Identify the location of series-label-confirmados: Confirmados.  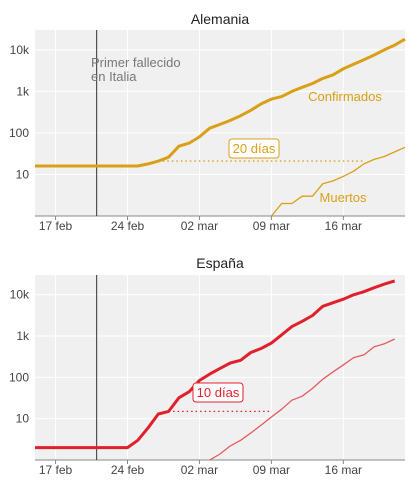
(345, 96).